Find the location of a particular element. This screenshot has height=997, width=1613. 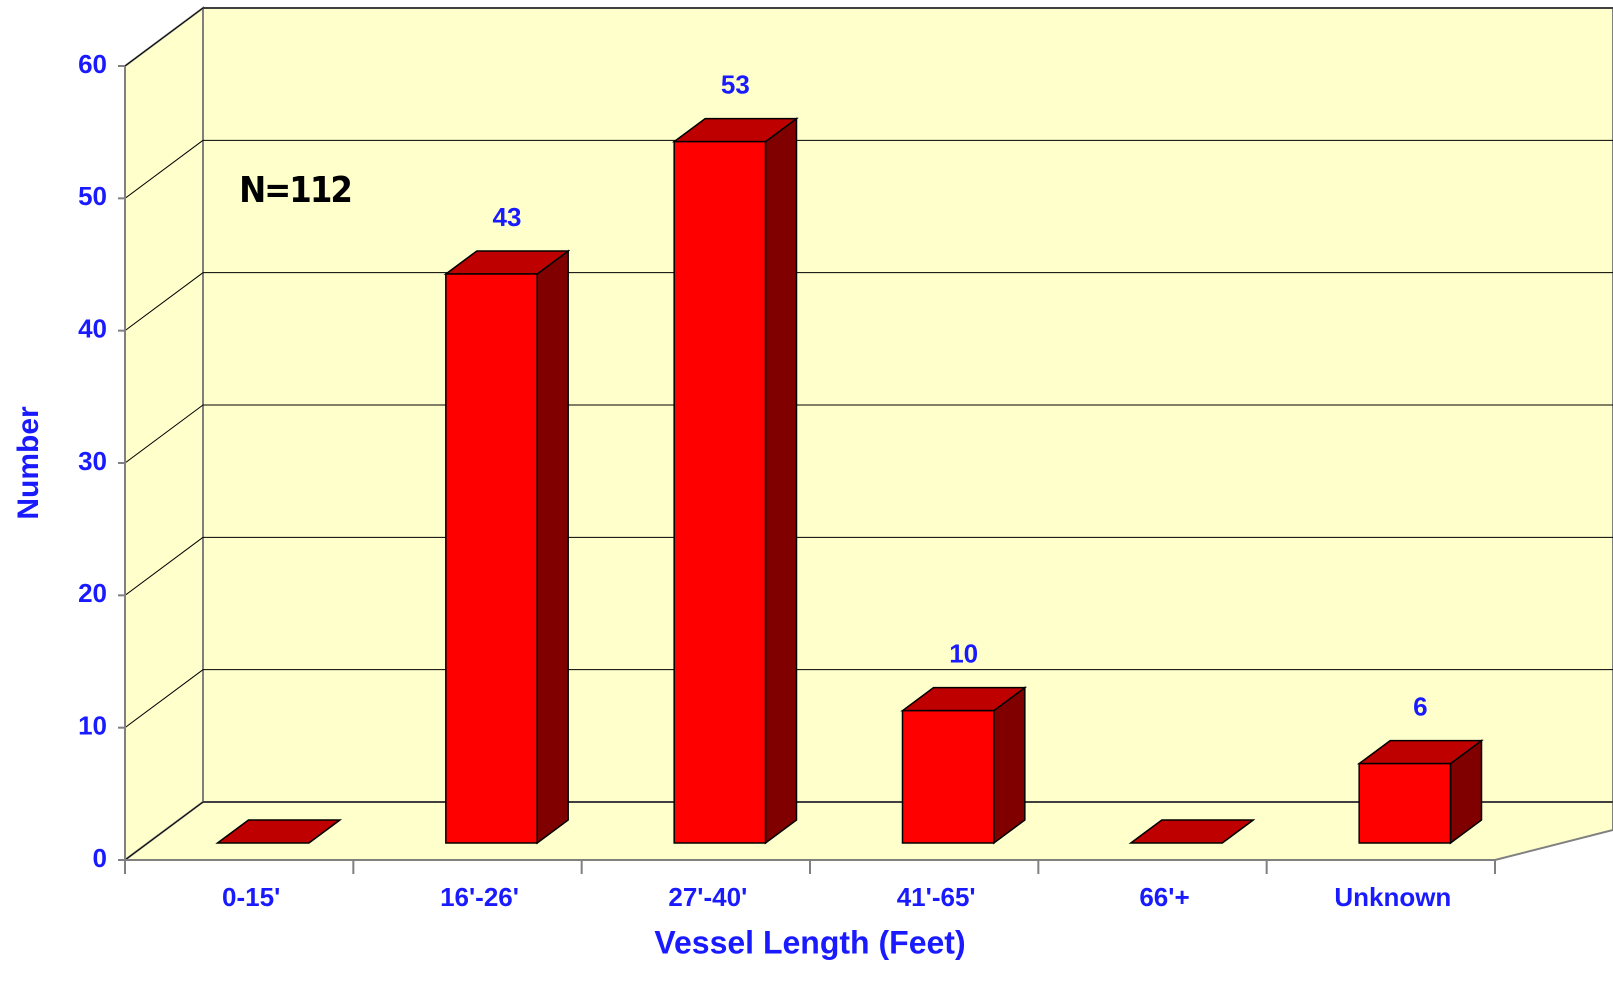

y-axis-title: Number is located at coordinates (28, 463).